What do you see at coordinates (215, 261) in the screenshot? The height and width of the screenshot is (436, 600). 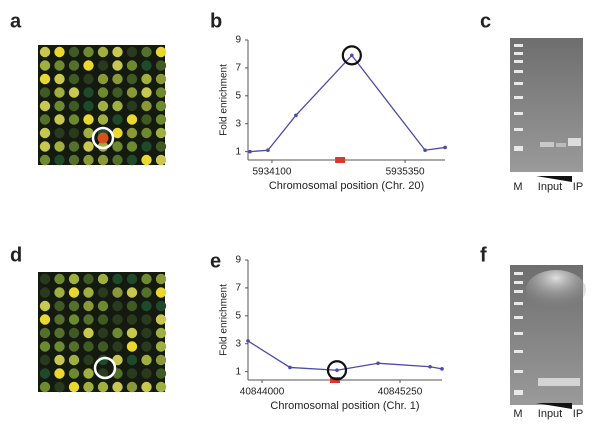 I see `panel-label: e` at bounding box center [215, 261].